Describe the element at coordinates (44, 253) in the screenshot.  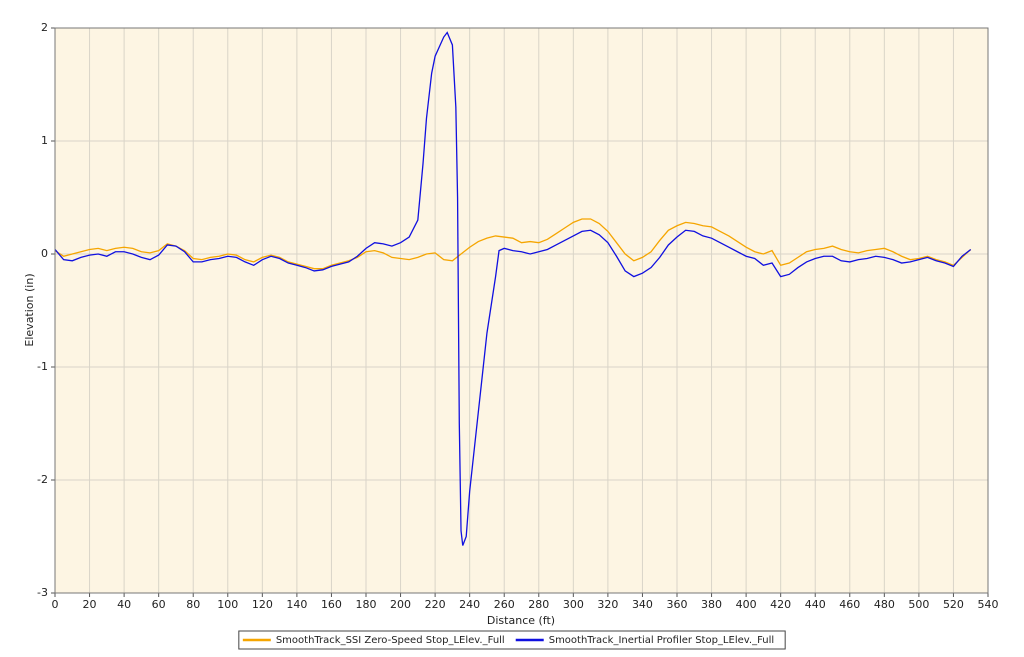
I see `y-tick-label: 0` at that location.